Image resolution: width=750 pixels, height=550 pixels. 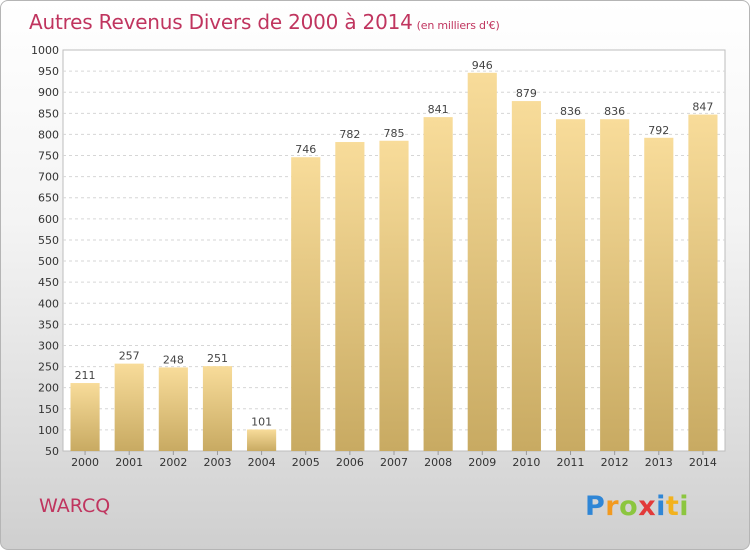 What do you see at coordinates (570, 111) in the screenshot?
I see `value-label-2011: 836` at bounding box center [570, 111].